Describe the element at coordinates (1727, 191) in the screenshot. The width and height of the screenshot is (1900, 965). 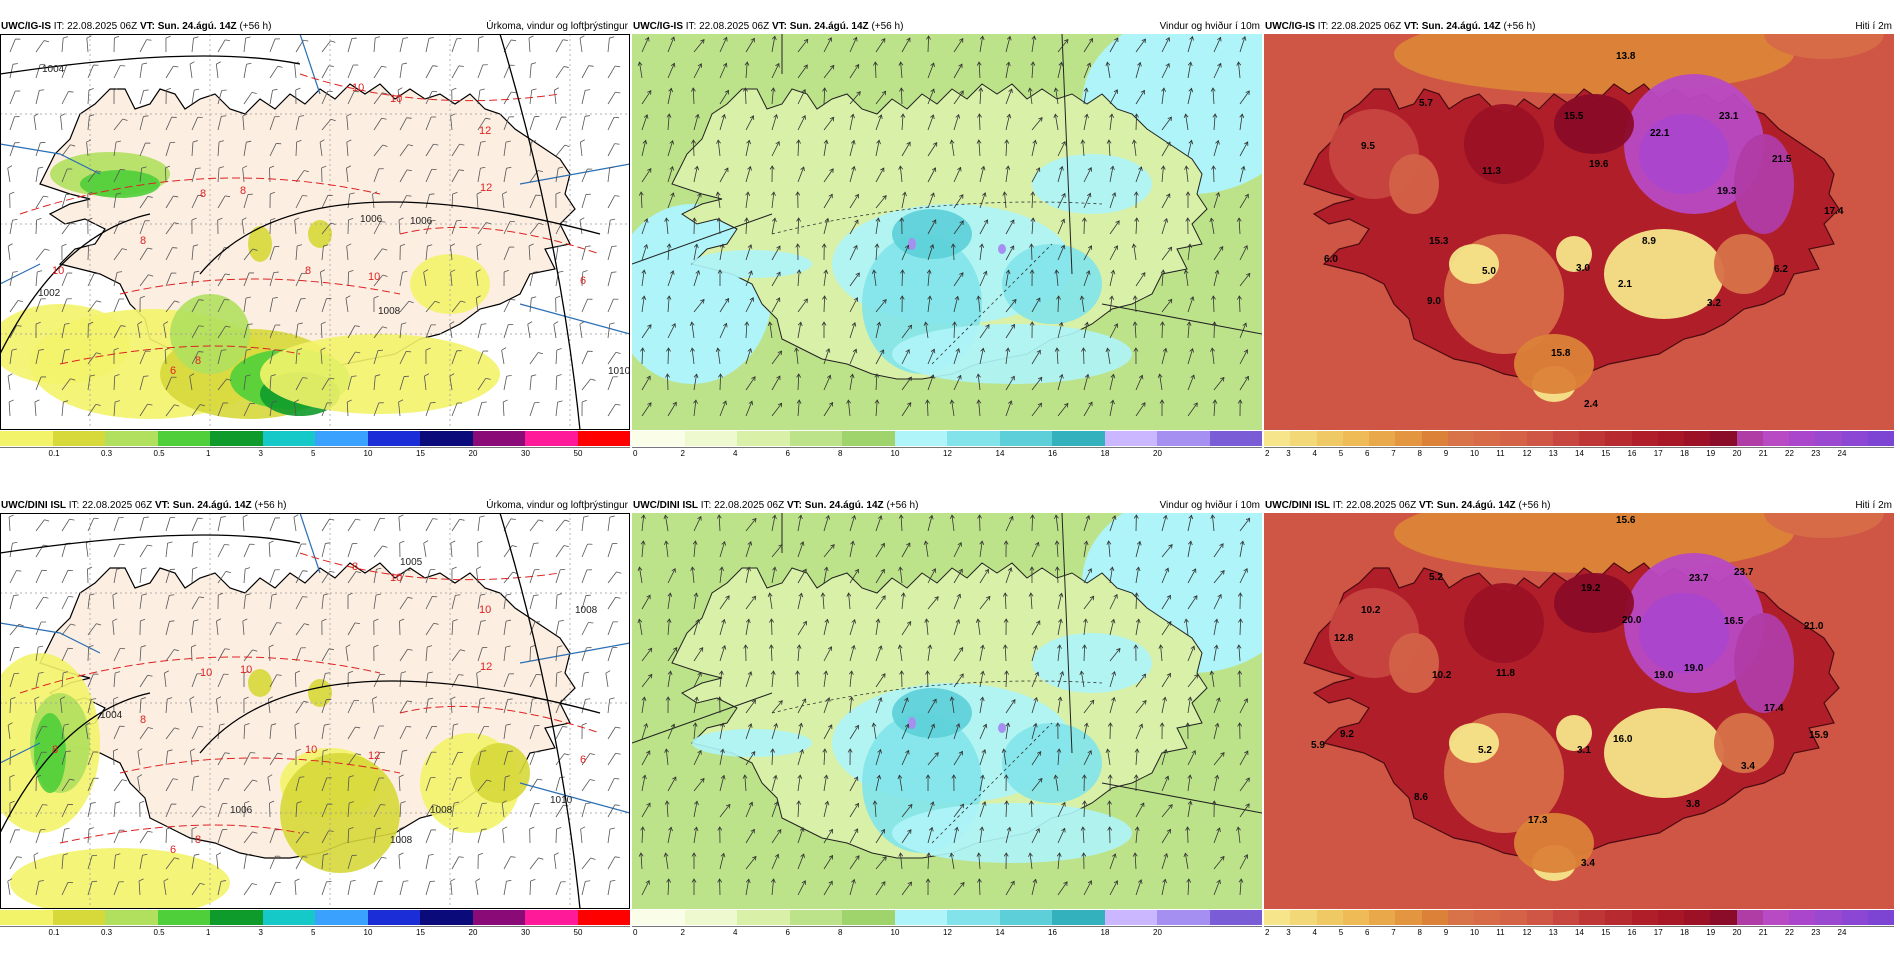
I see `temp-value-label: 19.3` at that location.